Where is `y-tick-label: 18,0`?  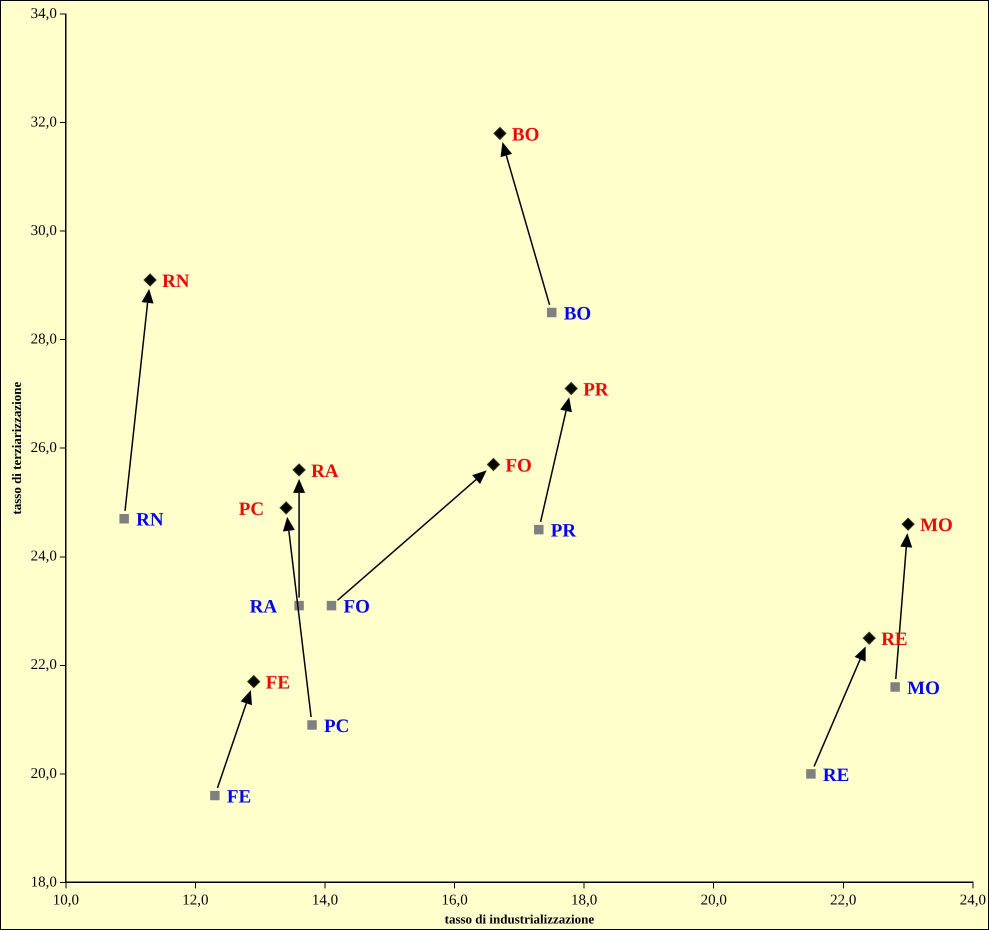
y-tick-label: 18,0 is located at coordinates (43, 882).